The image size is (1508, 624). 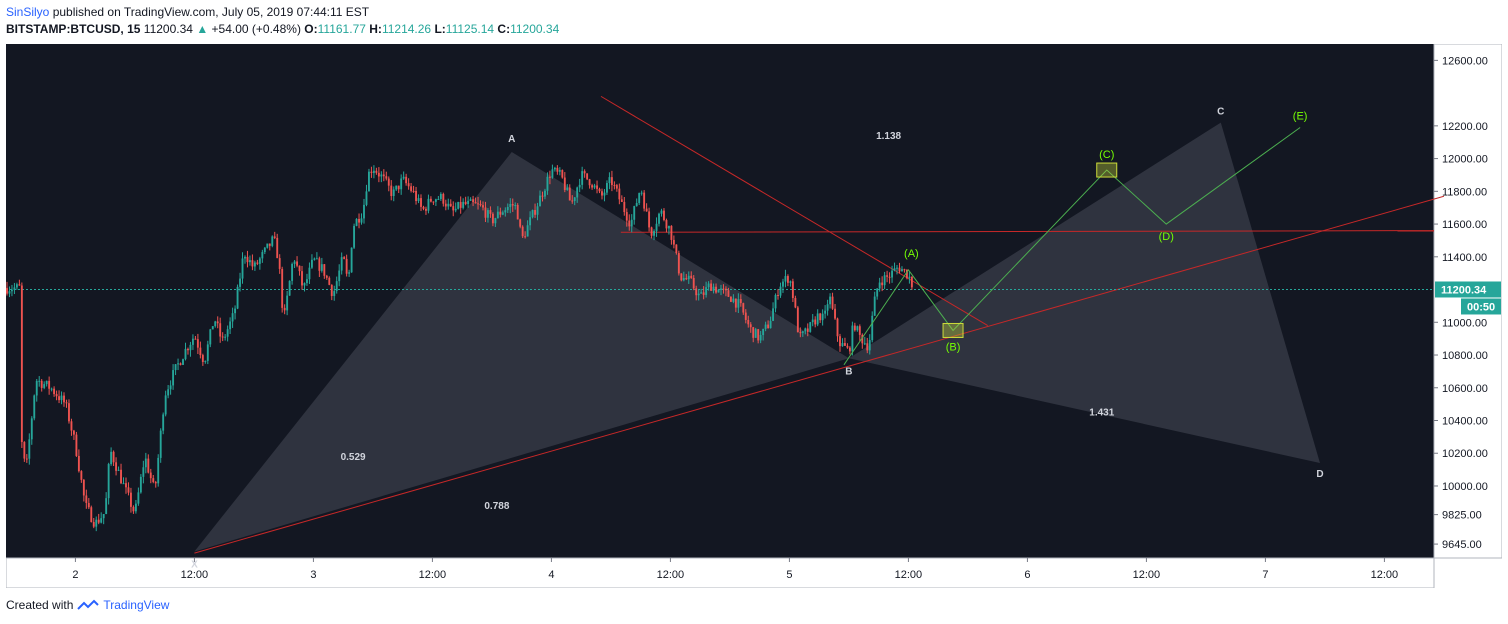 What do you see at coordinates (1101, 413) in the screenshot?
I see `ratio-bd: 1.431` at bounding box center [1101, 413].